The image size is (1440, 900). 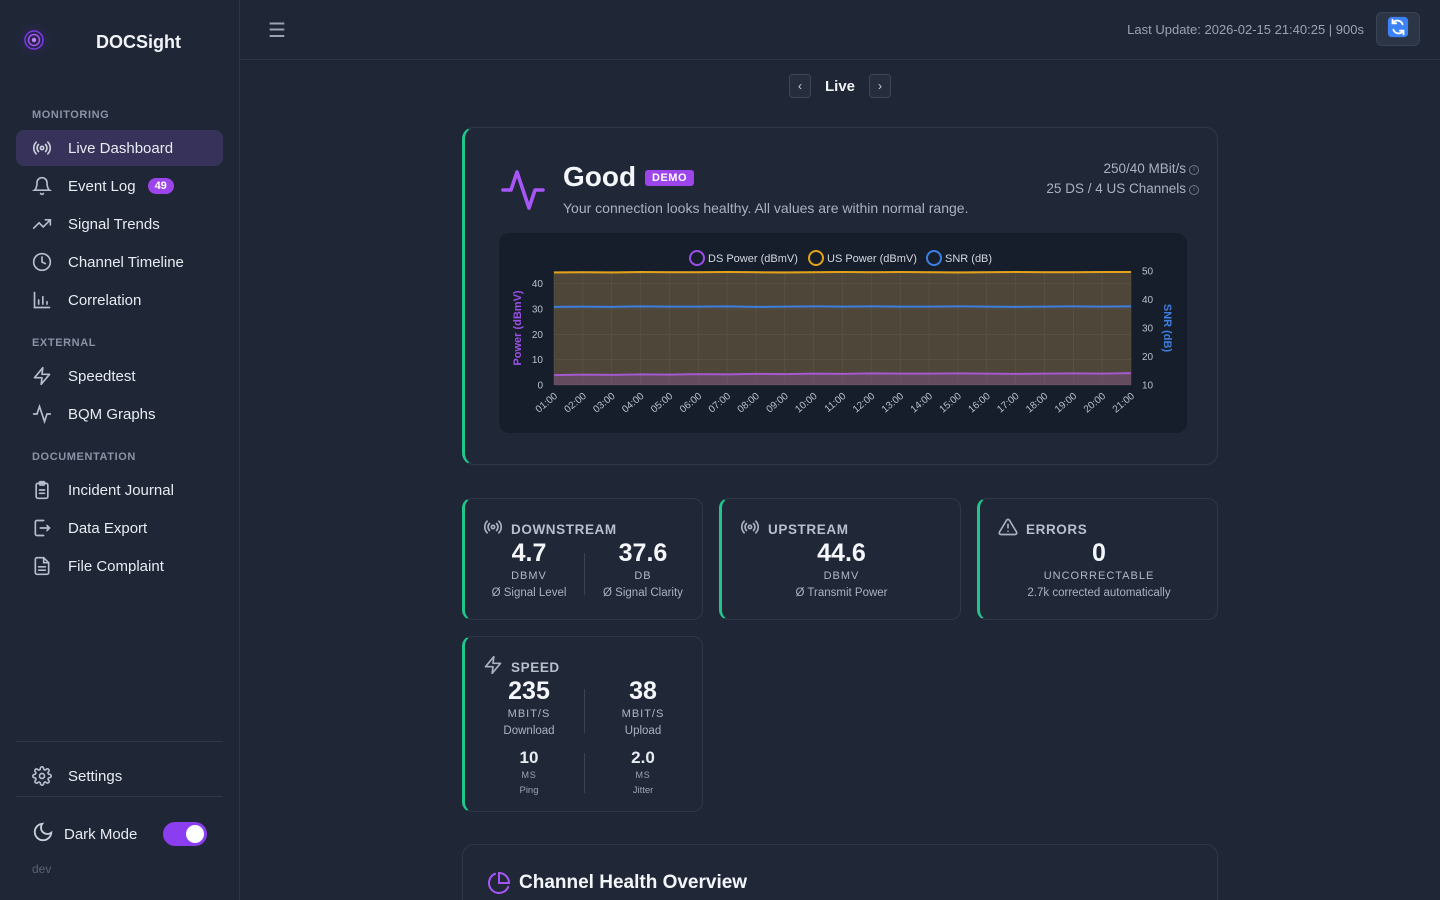 I want to click on refresh-icon, so click(x=1398, y=29).